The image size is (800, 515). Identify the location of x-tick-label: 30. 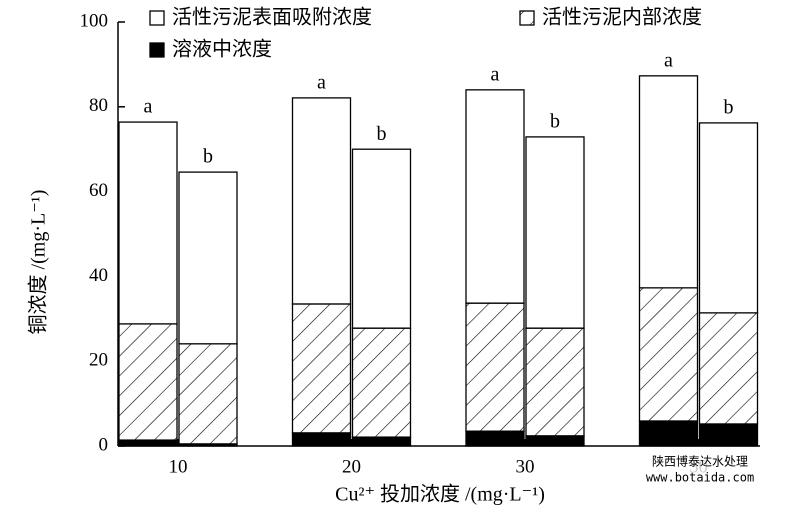
(525, 466).